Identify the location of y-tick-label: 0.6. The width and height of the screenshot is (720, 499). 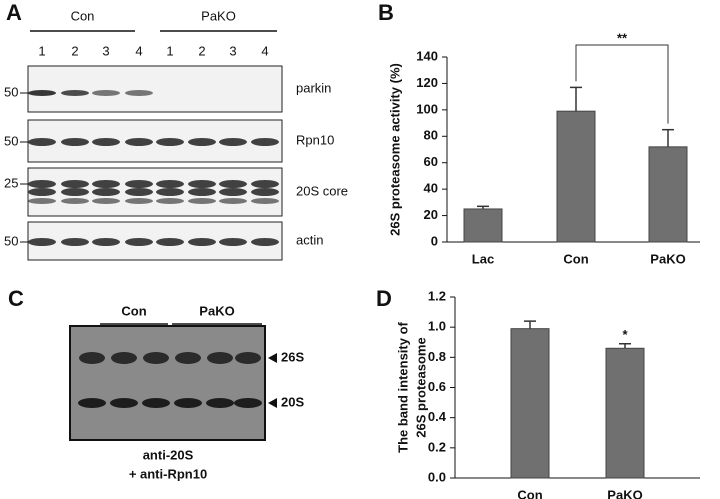
(437, 386).